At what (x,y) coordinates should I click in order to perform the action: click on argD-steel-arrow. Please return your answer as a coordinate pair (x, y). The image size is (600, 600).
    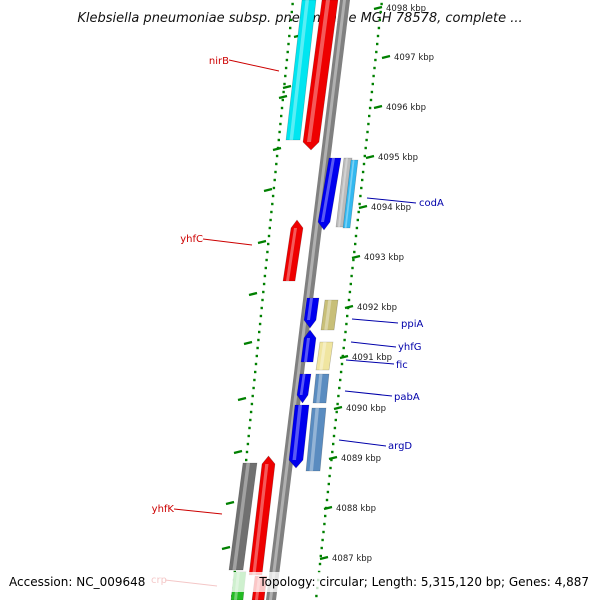
    Looking at the image, I should click on (316, 439).